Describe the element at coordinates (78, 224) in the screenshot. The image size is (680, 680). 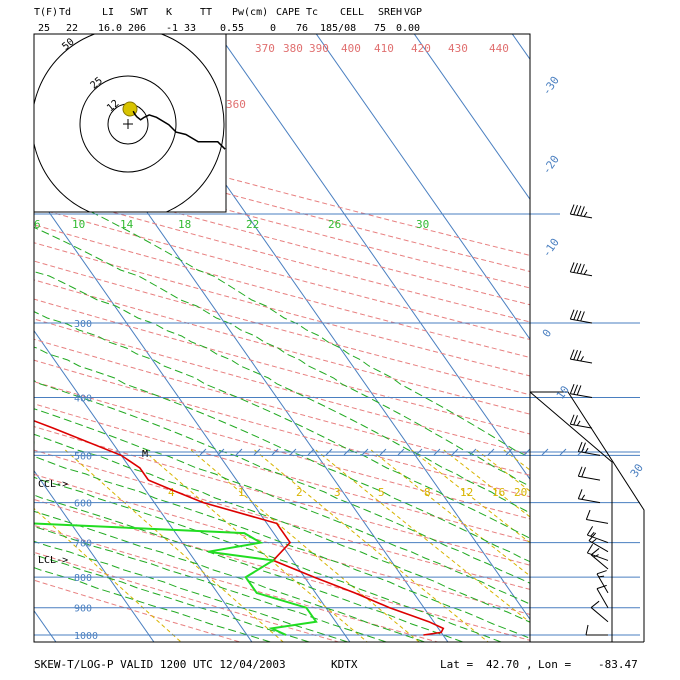
I see `mixing-ratio-label: 10` at that location.